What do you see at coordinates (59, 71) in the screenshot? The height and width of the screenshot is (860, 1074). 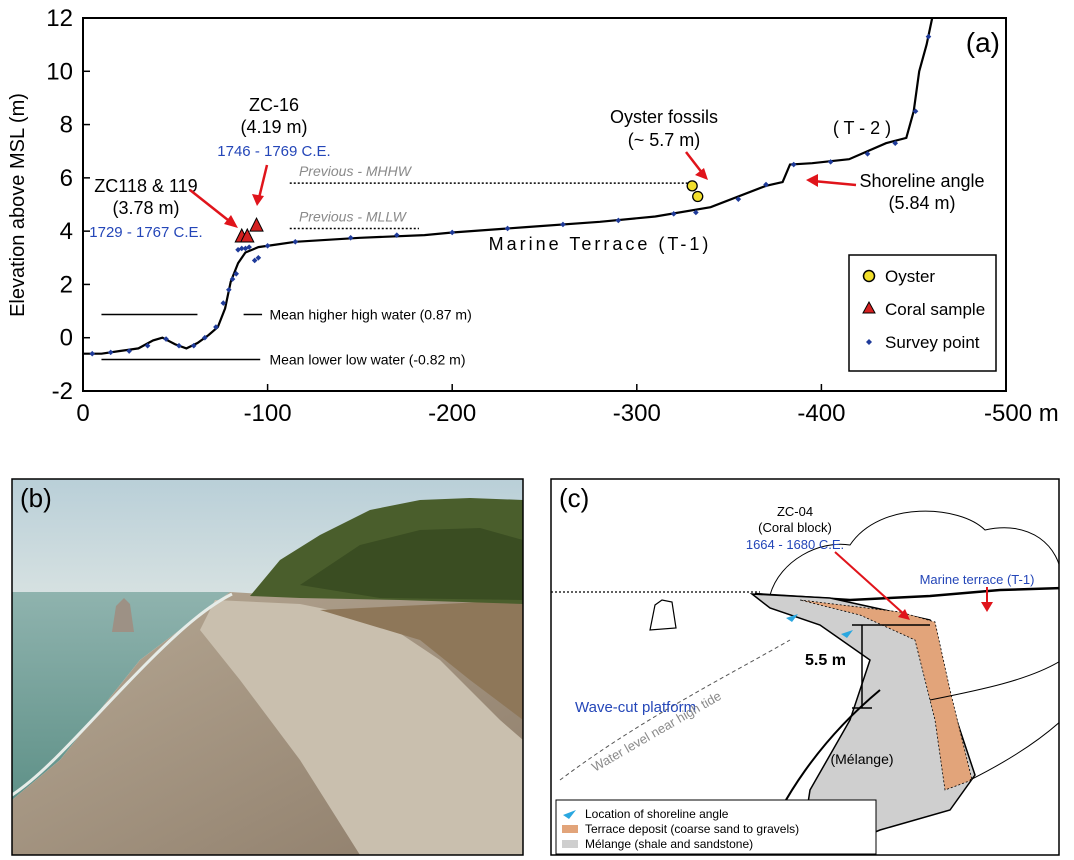 I see `y-tick-label: 10` at bounding box center [59, 71].